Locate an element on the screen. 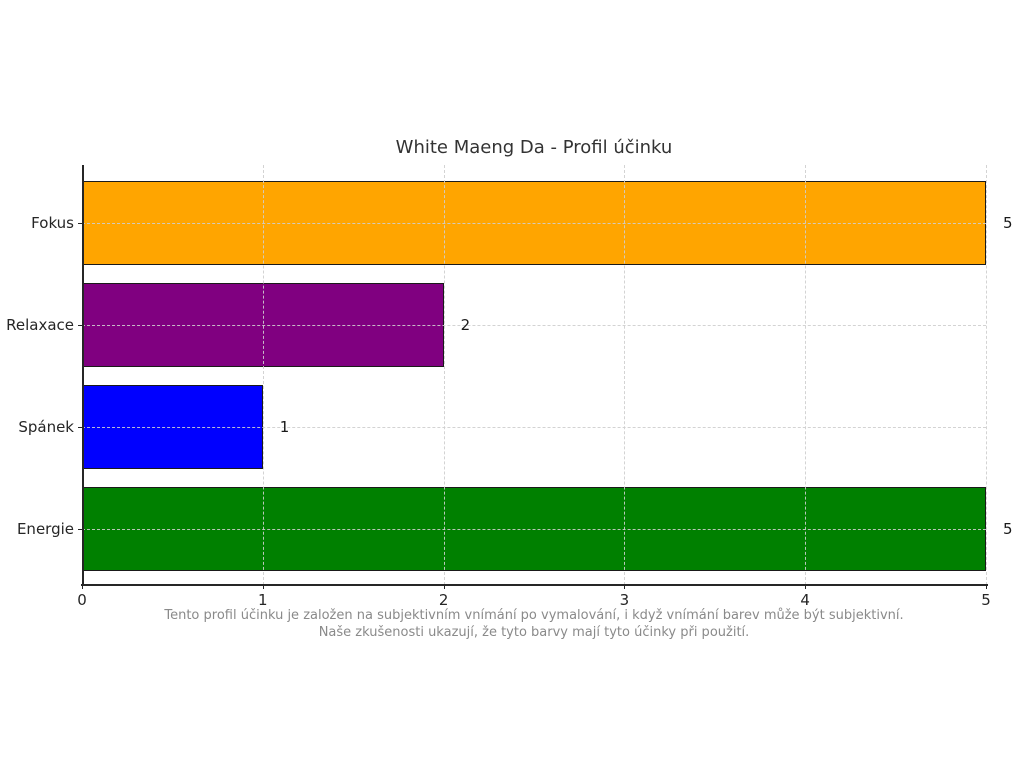 The width and height of the screenshot is (1024, 768). x-tick-label: 3 is located at coordinates (624, 600).